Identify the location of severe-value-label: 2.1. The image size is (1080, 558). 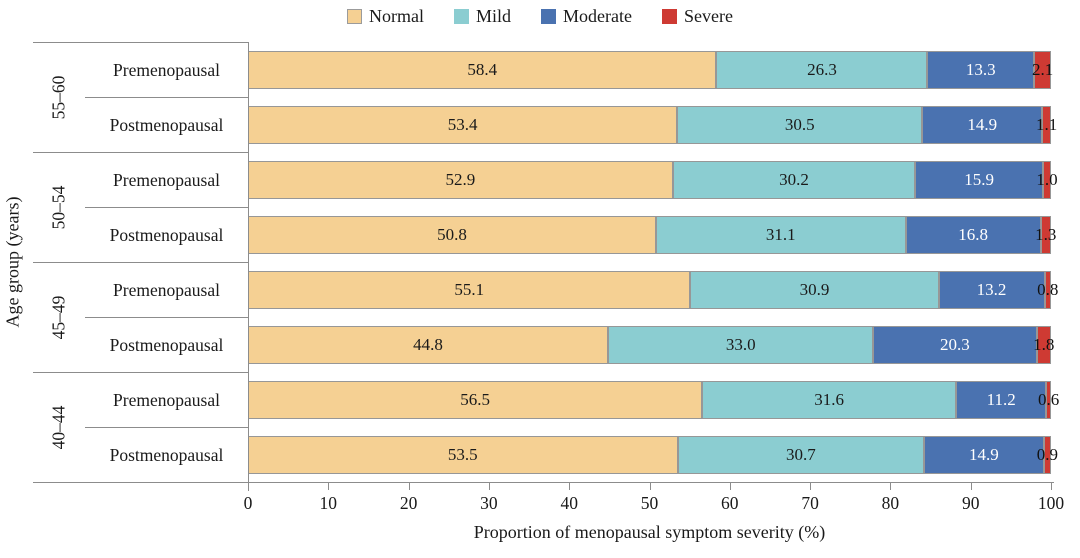
(1042, 69).